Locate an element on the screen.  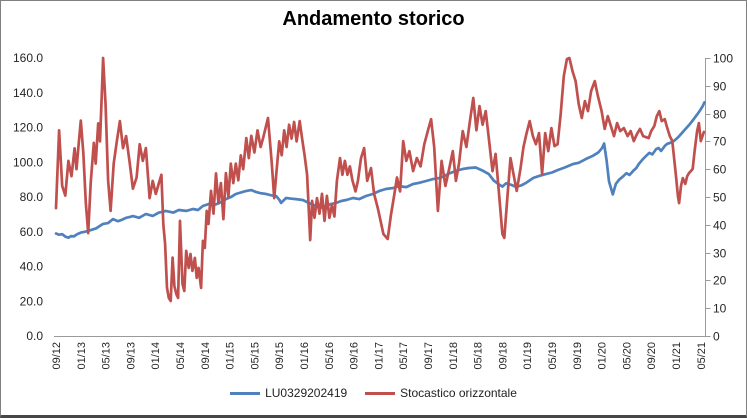
right-axis-label: 60 is located at coordinates (720, 170).